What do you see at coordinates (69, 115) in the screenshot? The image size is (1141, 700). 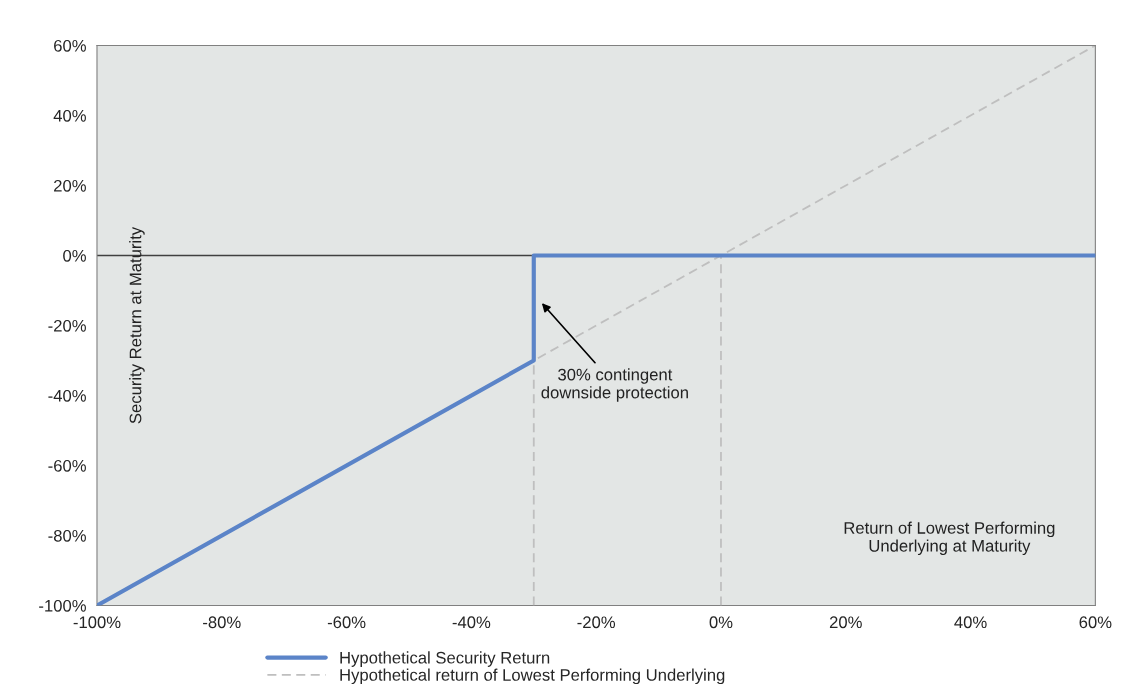 I see `y-tick-label: 40%` at bounding box center [69, 115].